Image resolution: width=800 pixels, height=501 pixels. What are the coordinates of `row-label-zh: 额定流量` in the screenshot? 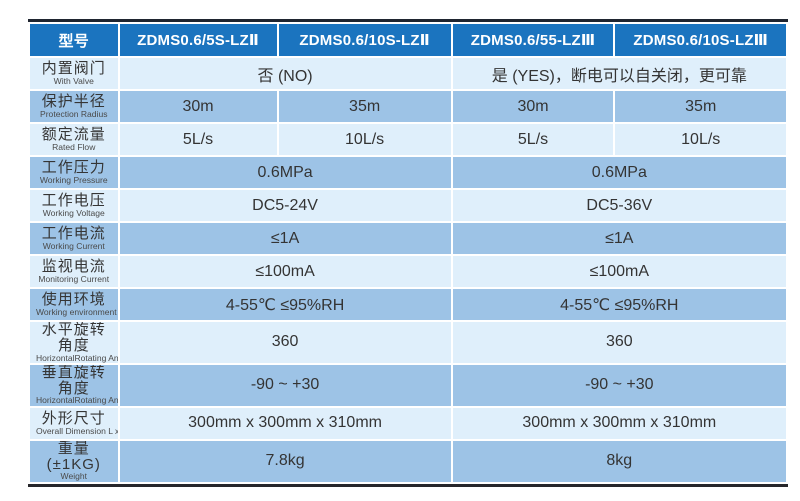 It's located at (73, 134).